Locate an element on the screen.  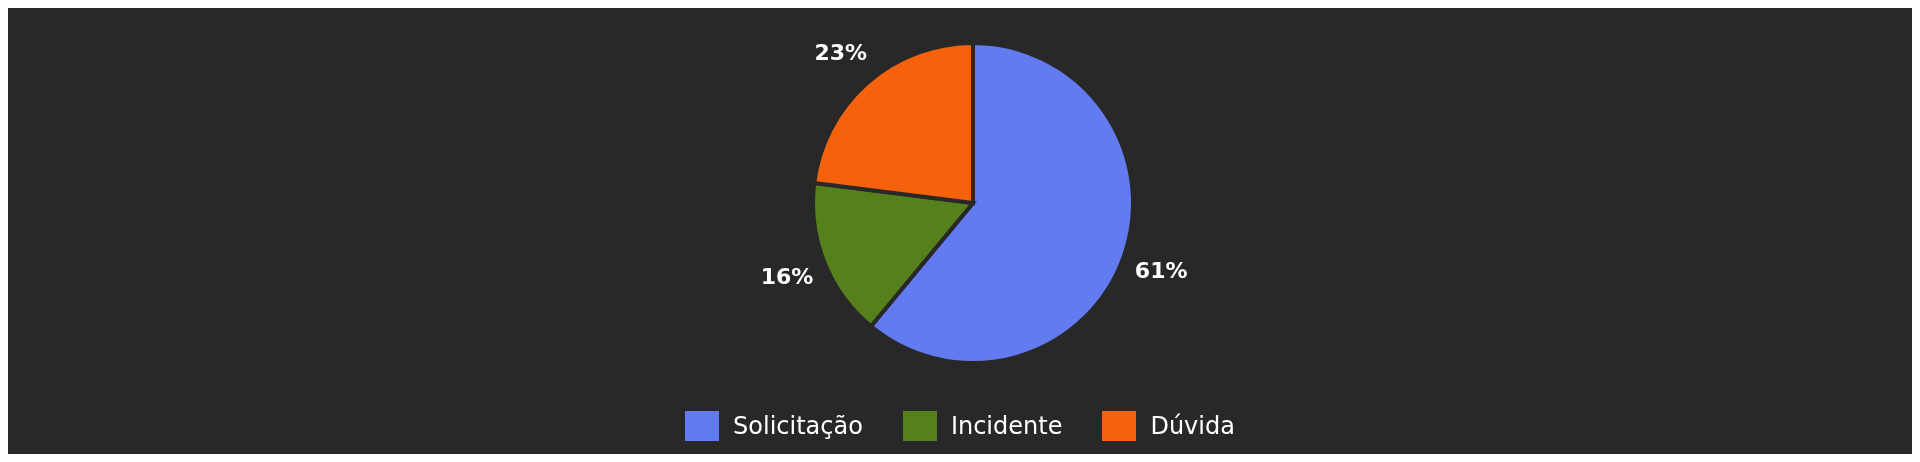
data-label: 23% is located at coordinates (841, 53).